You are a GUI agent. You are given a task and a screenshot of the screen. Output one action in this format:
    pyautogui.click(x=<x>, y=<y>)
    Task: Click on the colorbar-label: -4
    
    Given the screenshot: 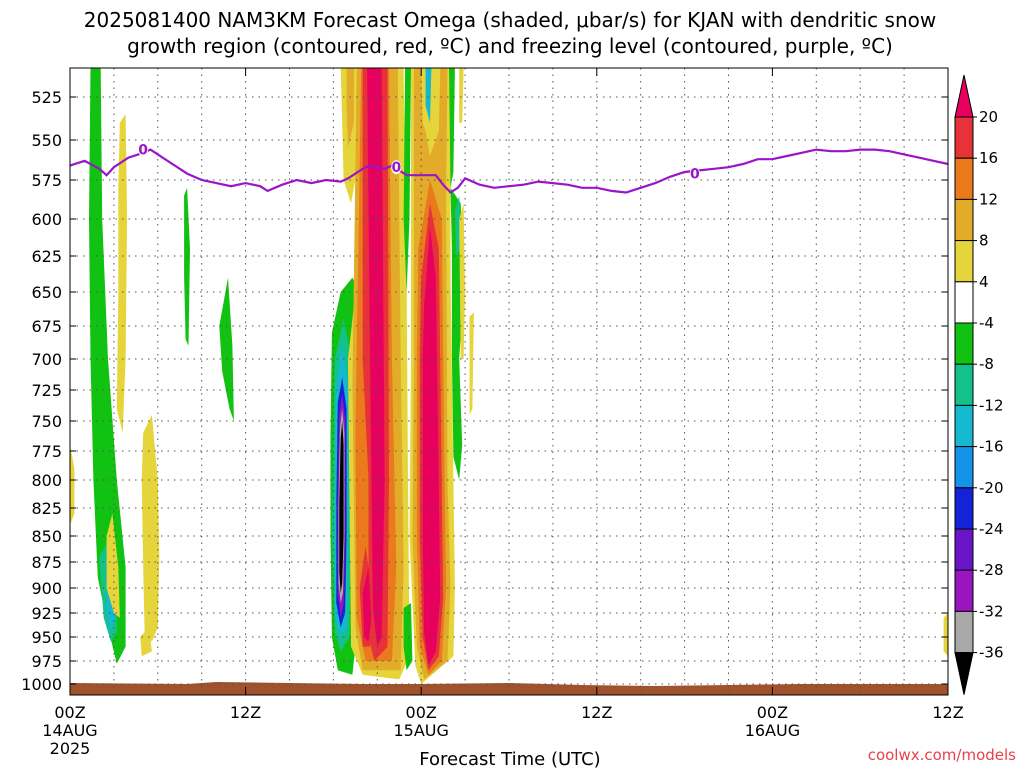 What is the action you would take?
    pyautogui.click(x=986, y=323)
    